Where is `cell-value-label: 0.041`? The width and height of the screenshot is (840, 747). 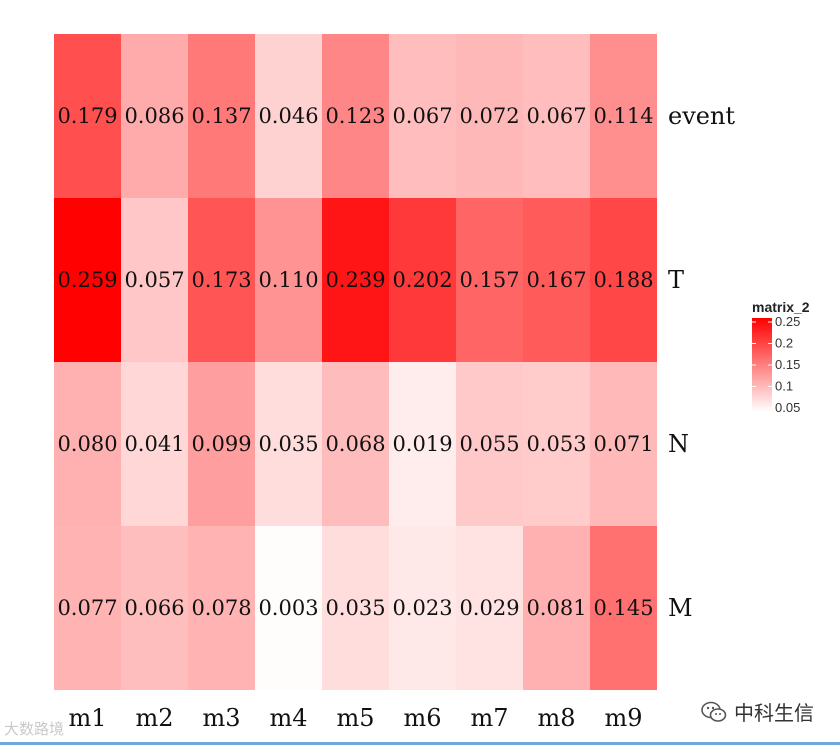
cell-value-label: 0.041 is located at coordinates (154, 444).